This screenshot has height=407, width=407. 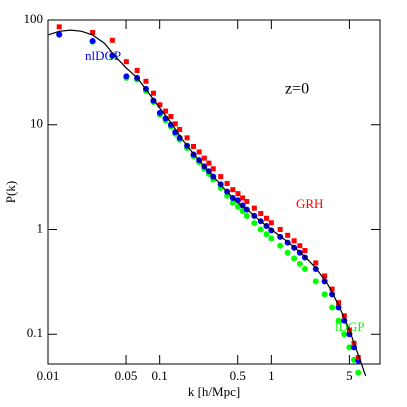 What do you see at coordinates (214, 391) in the screenshot?
I see `x-axis-label: k [h/Mpc]` at bounding box center [214, 391].